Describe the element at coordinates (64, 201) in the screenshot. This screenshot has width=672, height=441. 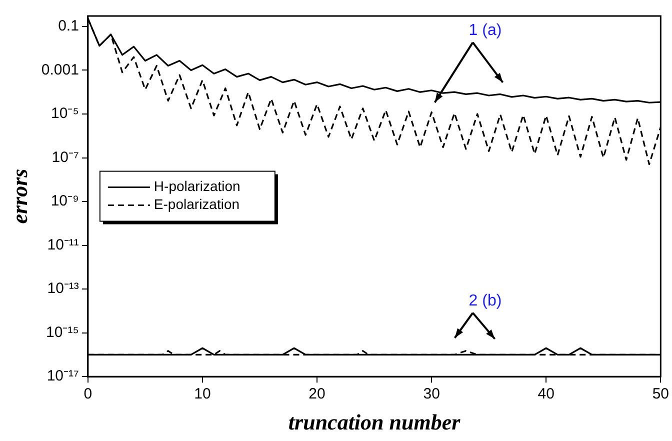
I see `y-tick-label: 10⁻⁹` at that location.